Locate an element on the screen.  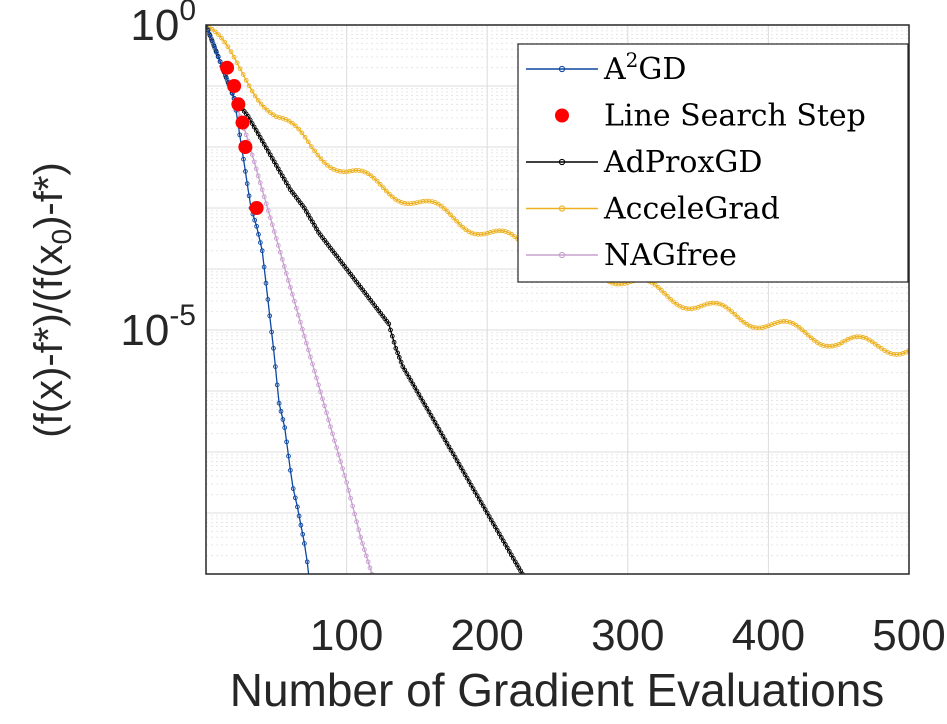
x-tick-label: 300 is located at coordinates (627, 635).